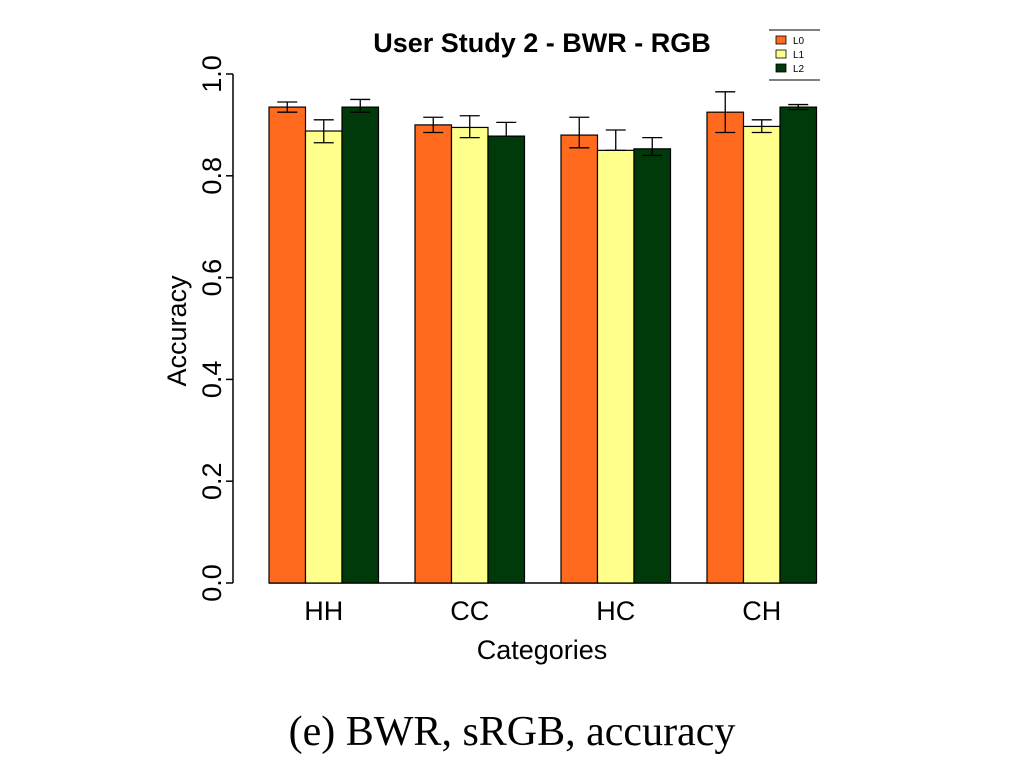 This screenshot has width=1024, height=768. Describe the element at coordinates (506, 129) in the screenshot. I see `error-bar-L2-CC` at that location.